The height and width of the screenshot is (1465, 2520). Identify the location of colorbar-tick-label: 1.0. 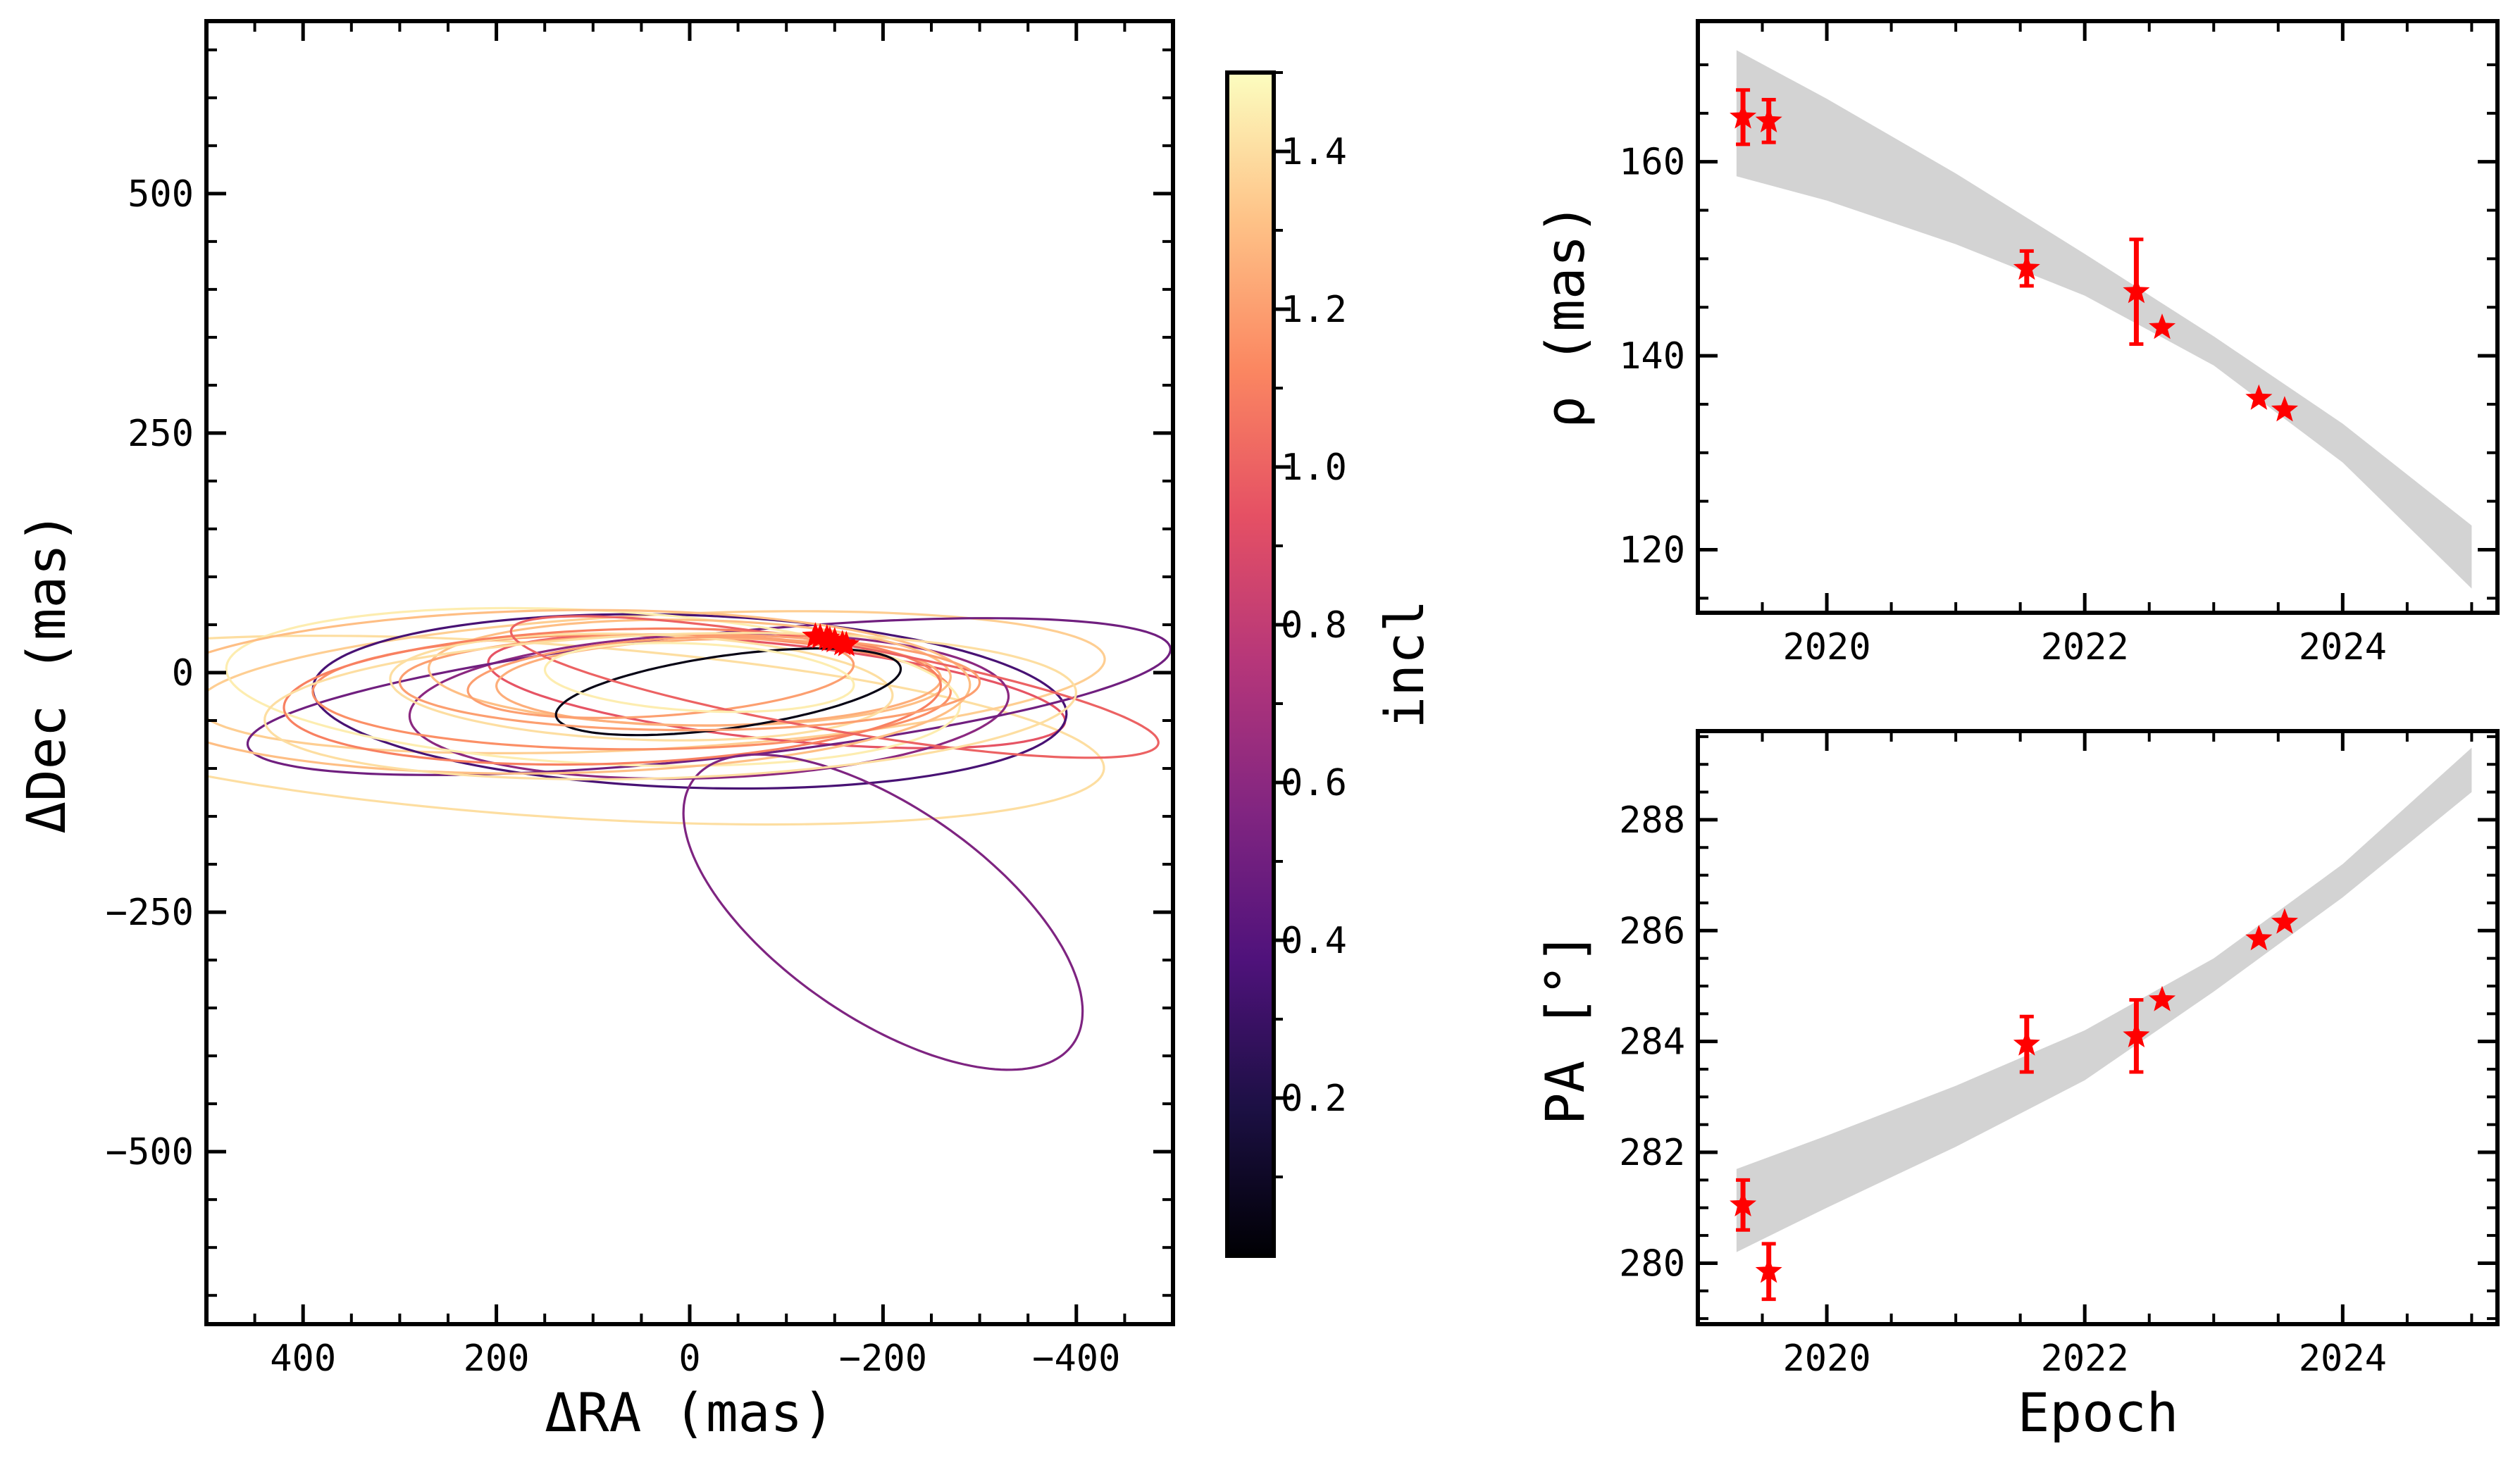
(1314, 468).